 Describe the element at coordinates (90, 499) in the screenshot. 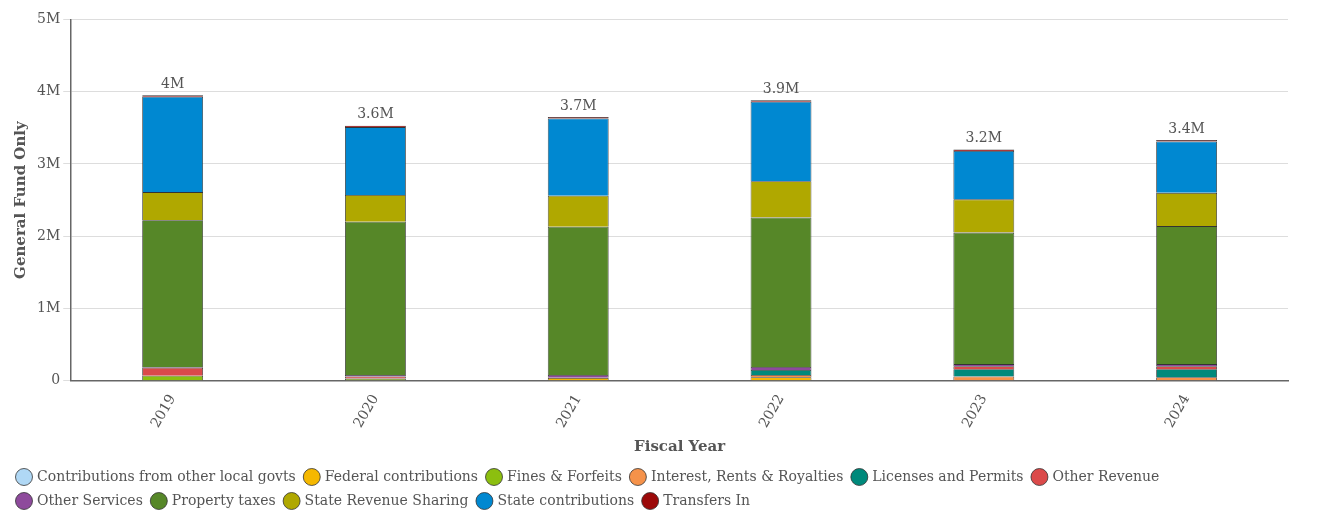

I see `legend-label: Other Services` at that location.